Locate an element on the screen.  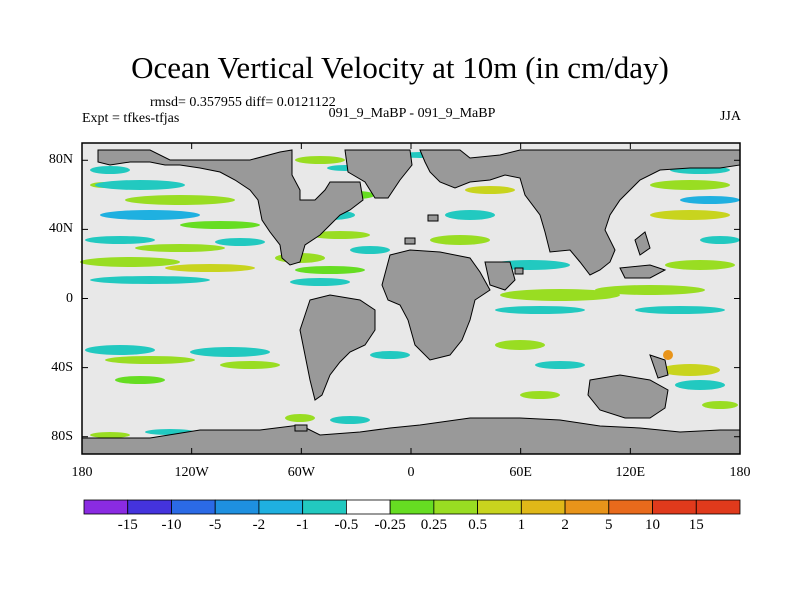
greenland is located at coordinates (378, 174).